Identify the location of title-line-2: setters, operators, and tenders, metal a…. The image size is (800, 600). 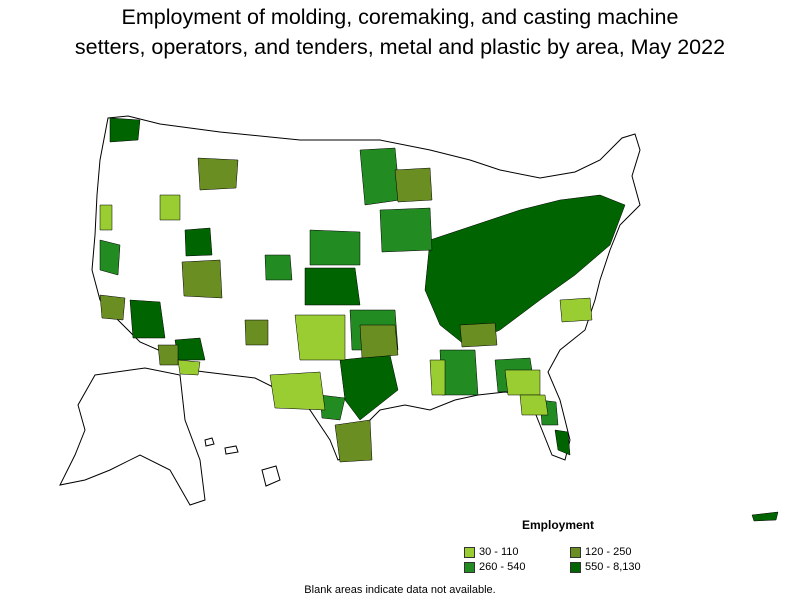
(400, 47).